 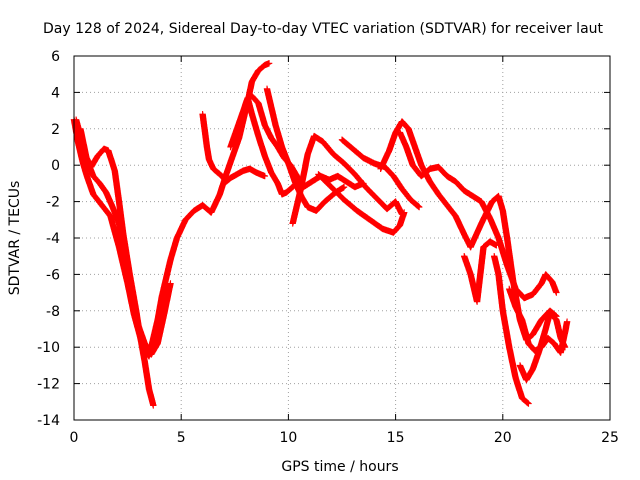 I want to click on y-tick-label: -6, so click(x=53, y=275).